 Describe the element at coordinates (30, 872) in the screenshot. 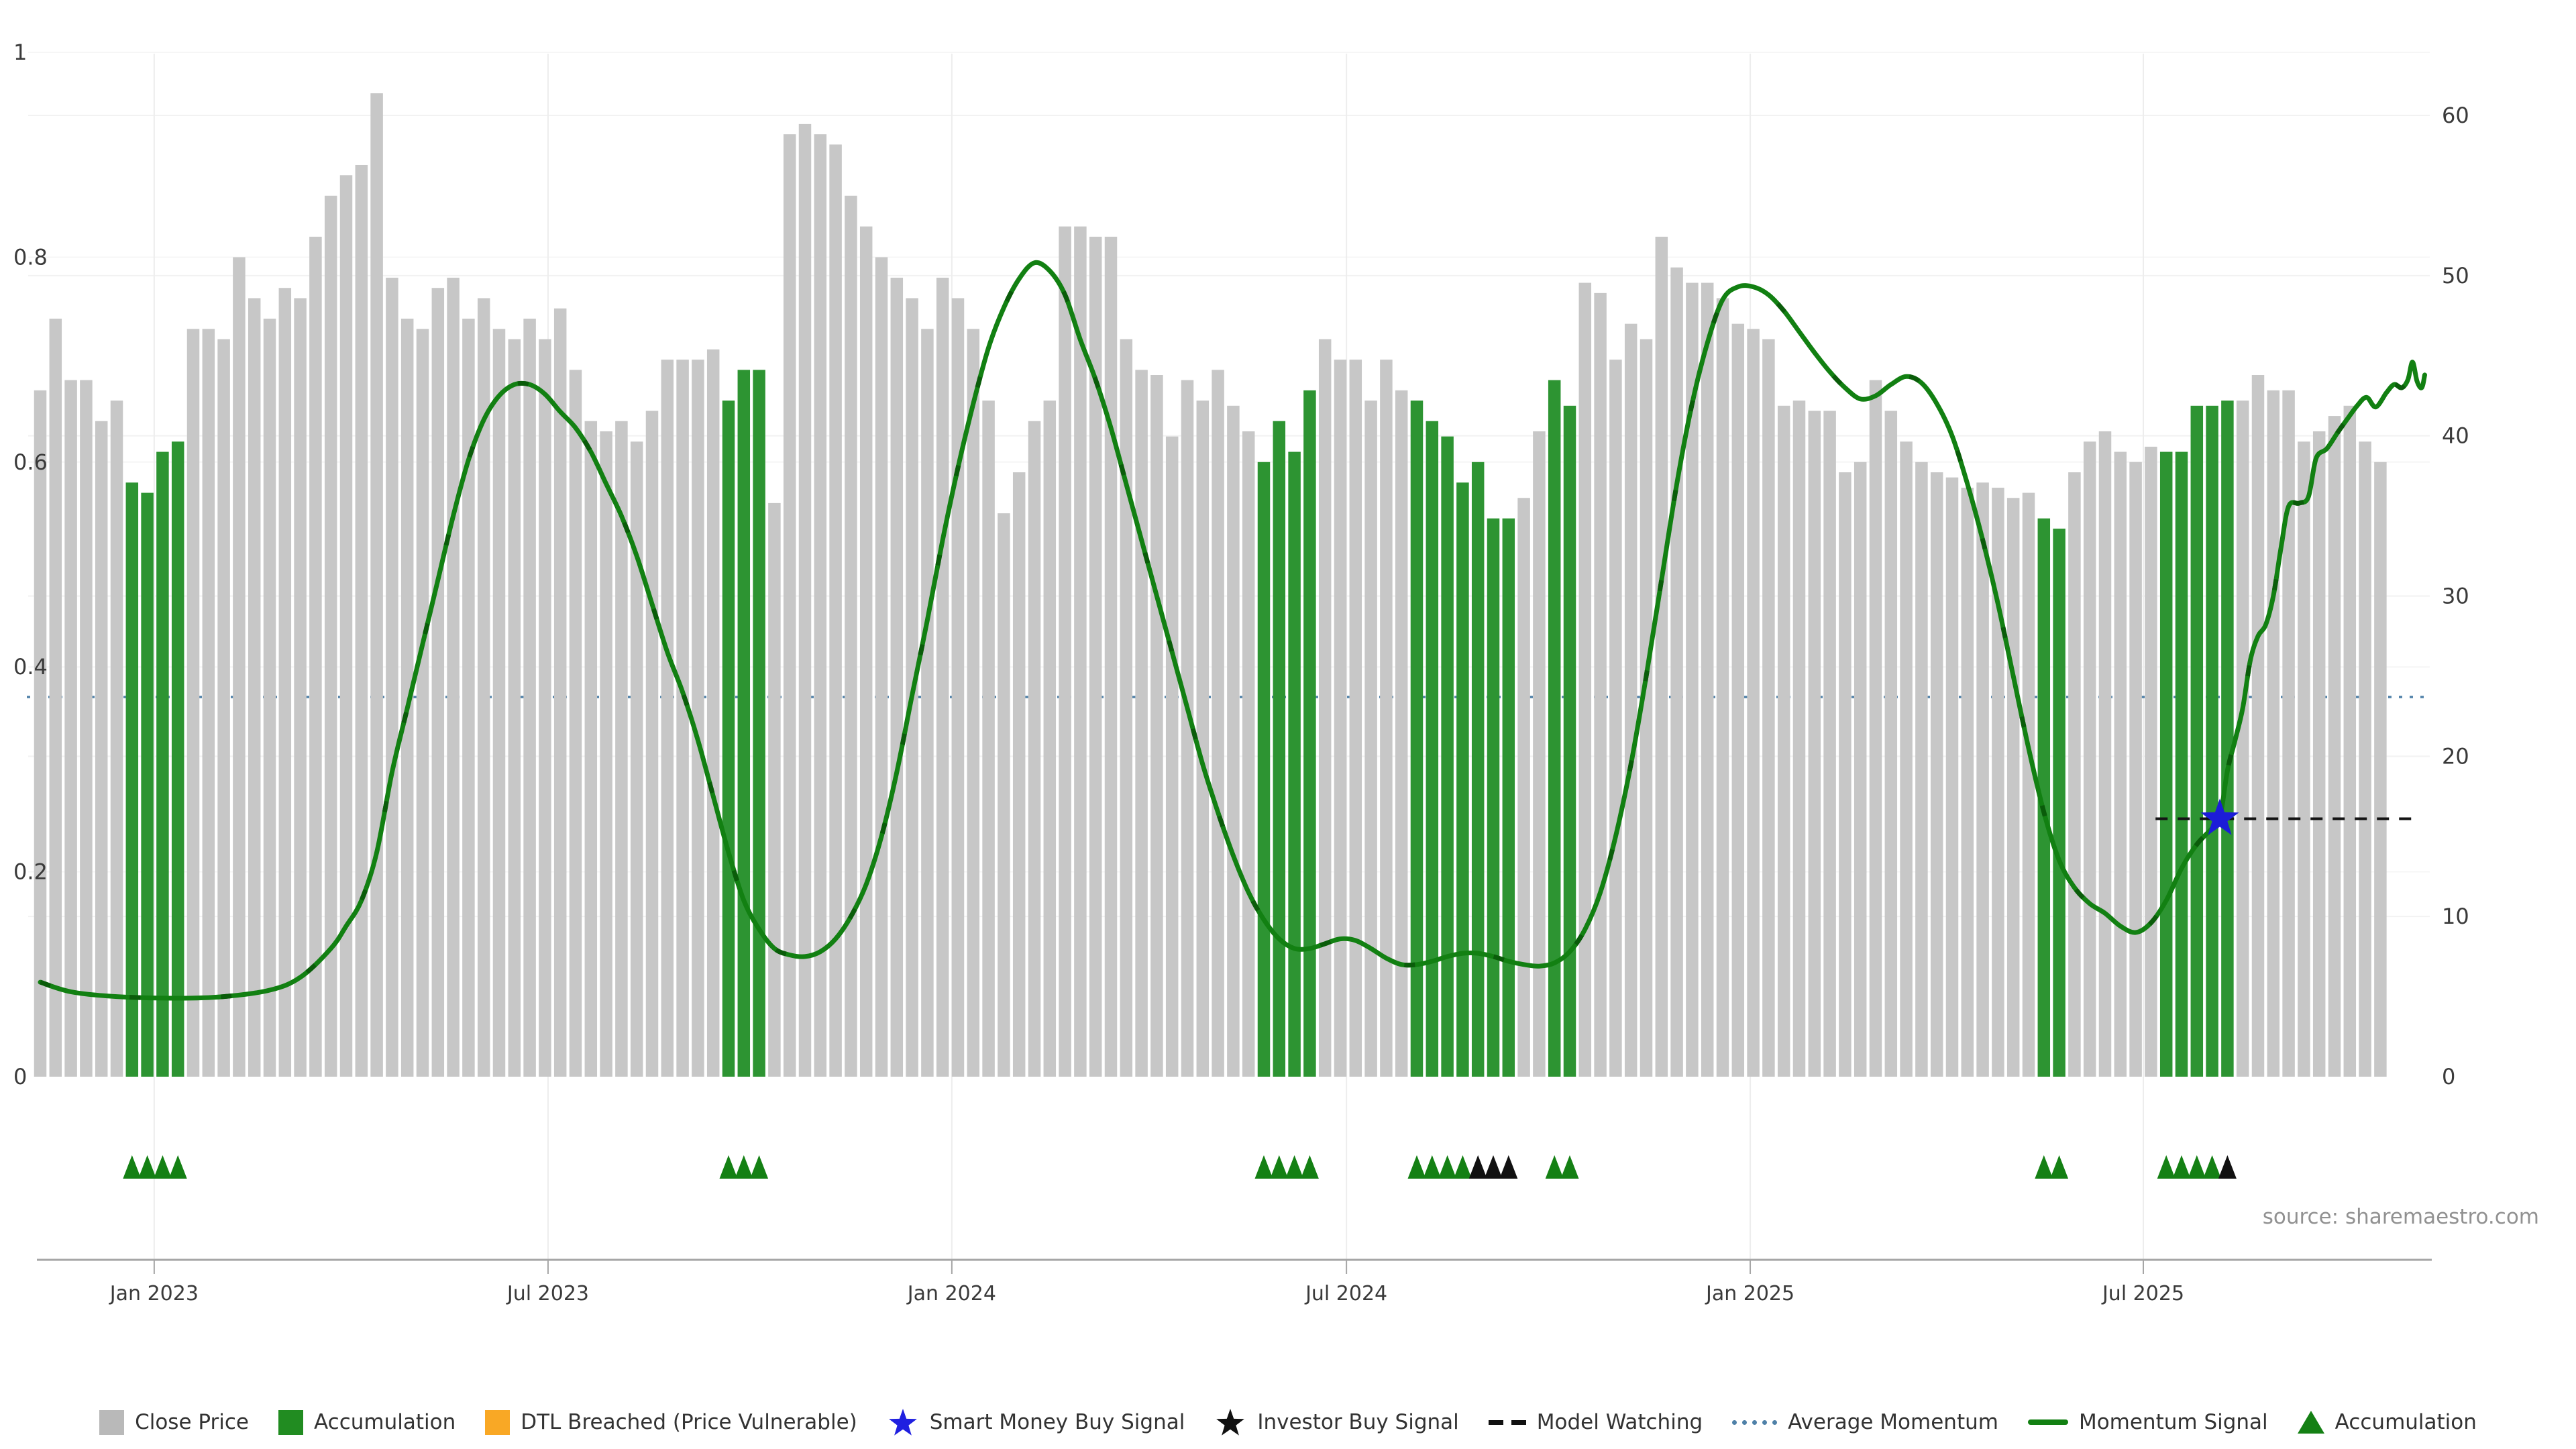

I see `y-axis-left-label: 0.2` at that location.